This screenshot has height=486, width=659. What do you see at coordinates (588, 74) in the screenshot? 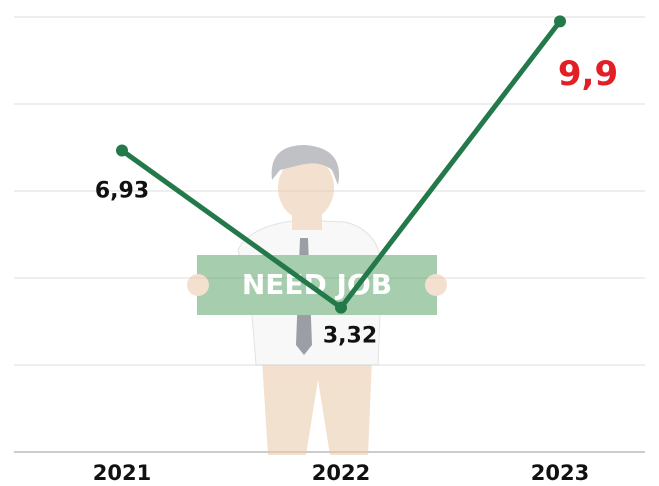
I see `data-label: 9,9` at bounding box center [588, 74].